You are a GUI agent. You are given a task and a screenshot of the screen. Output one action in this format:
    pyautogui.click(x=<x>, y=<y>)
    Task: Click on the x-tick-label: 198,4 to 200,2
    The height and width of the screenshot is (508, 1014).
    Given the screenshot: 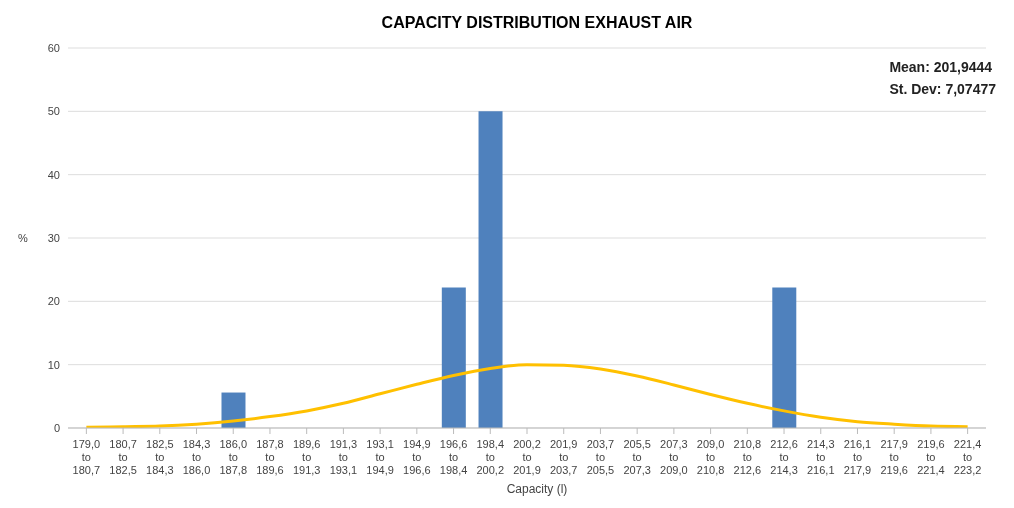 What is the action you would take?
    pyautogui.click(x=490, y=457)
    